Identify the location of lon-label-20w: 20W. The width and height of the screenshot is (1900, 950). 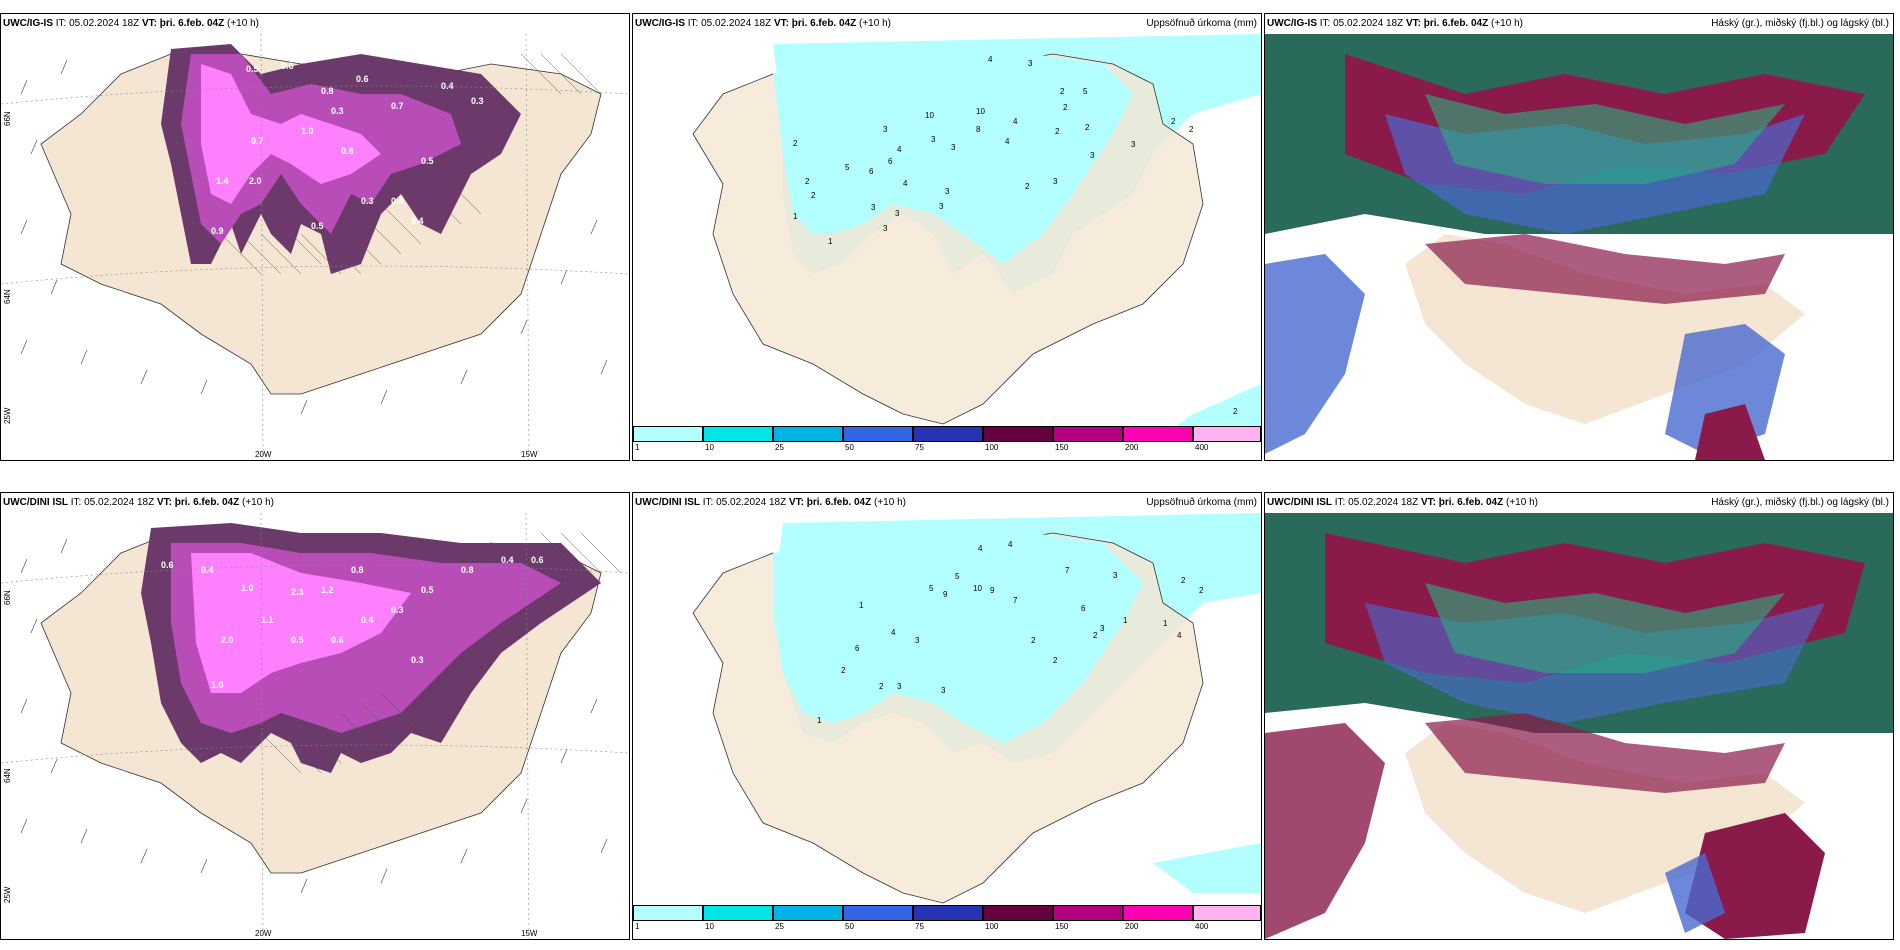
(263, 454).